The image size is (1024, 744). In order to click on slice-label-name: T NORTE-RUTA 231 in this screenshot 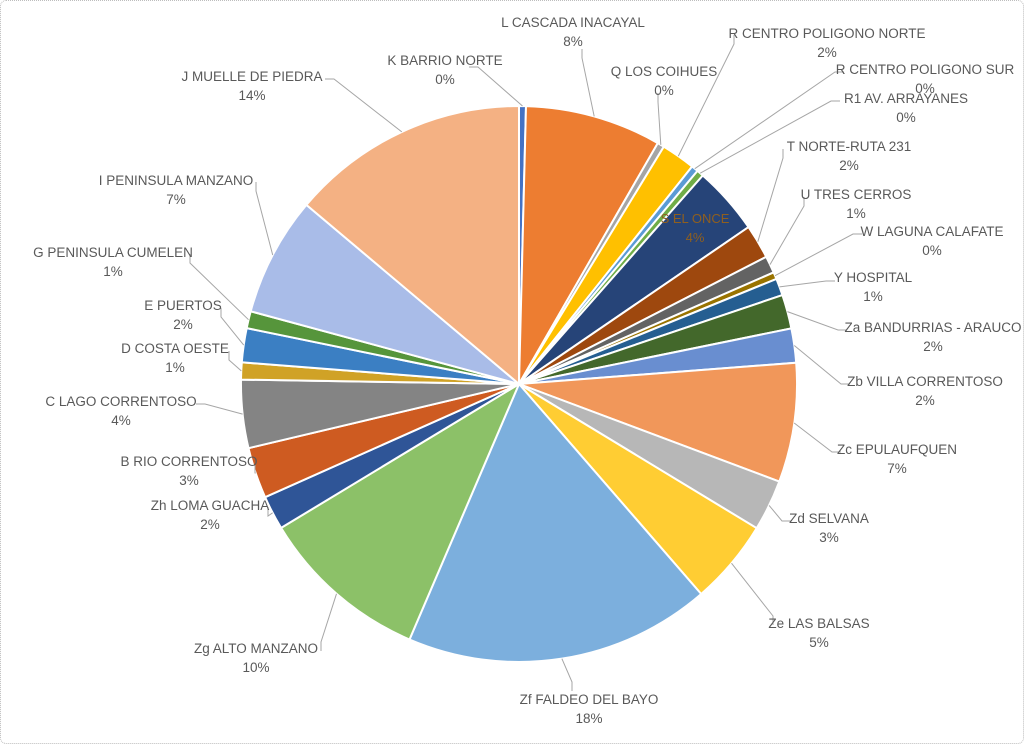, I will do `click(849, 146)`.